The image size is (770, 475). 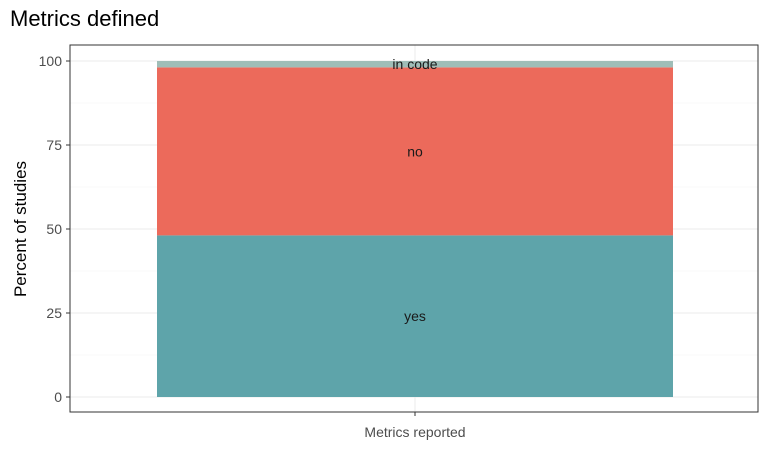 I want to click on y-tick-label: 25, so click(x=54, y=313).